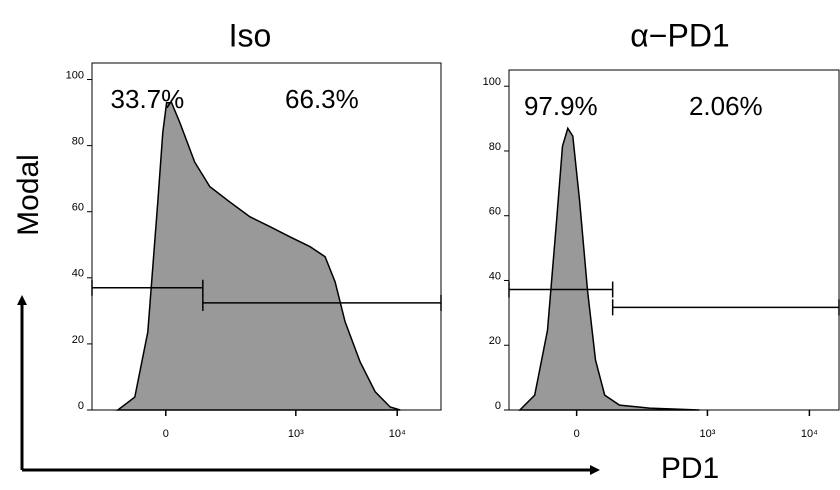  Describe the element at coordinates (148, 99) in the screenshot. I see `gate-label: 33.7%` at that location.